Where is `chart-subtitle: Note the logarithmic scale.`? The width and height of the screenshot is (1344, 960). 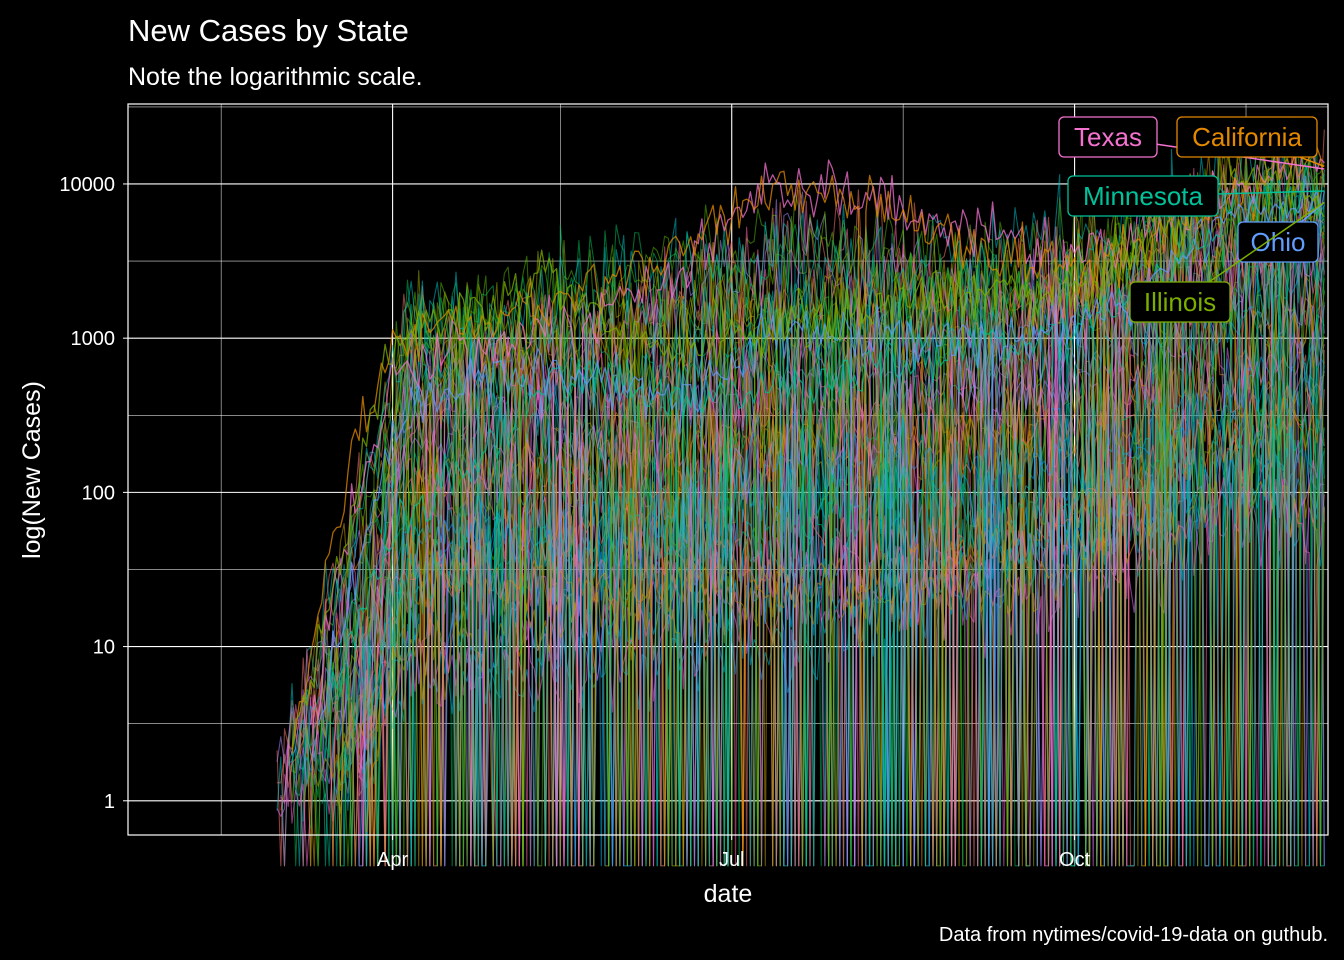
chart-subtitle: Note the logarithmic scale. is located at coordinates (275, 77).